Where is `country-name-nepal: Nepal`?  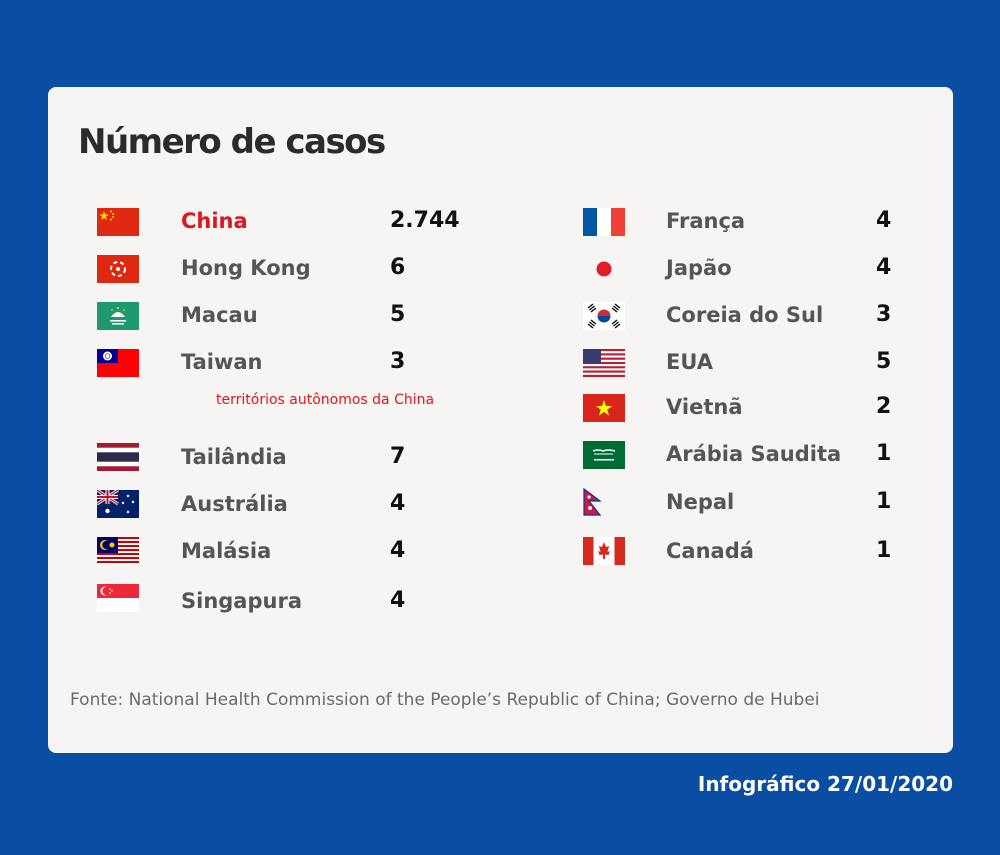
country-name-nepal: Nepal is located at coordinates (700, 502).